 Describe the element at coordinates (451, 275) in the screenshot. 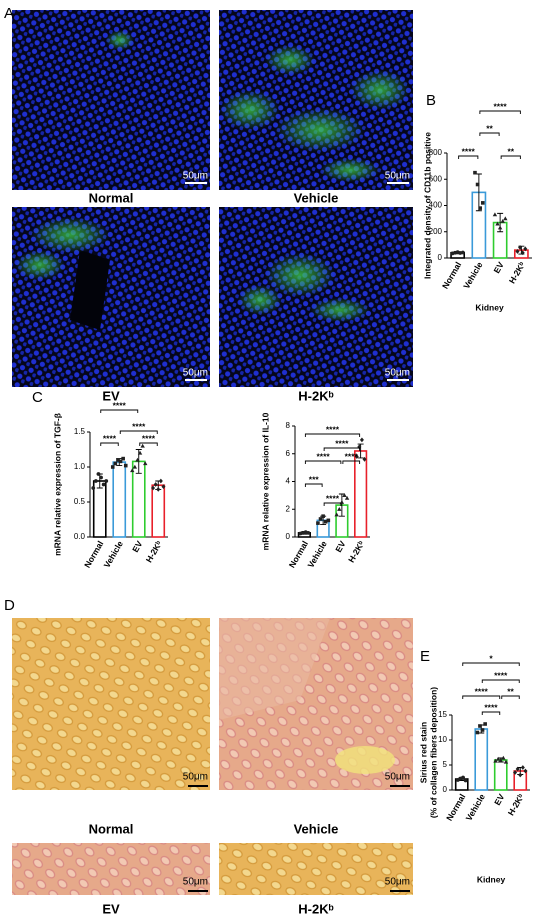

I see `x-tick-label: Normal` at that location.